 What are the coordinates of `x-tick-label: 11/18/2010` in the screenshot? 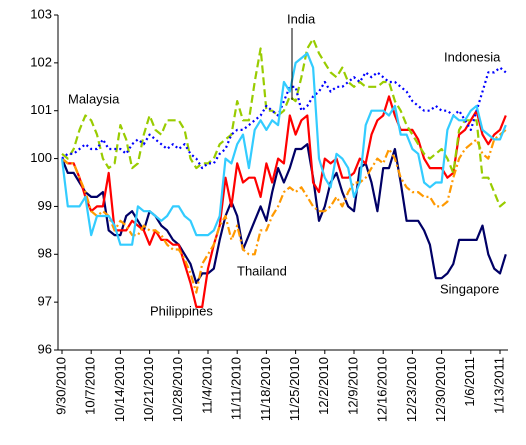 It's located at (265, 389).